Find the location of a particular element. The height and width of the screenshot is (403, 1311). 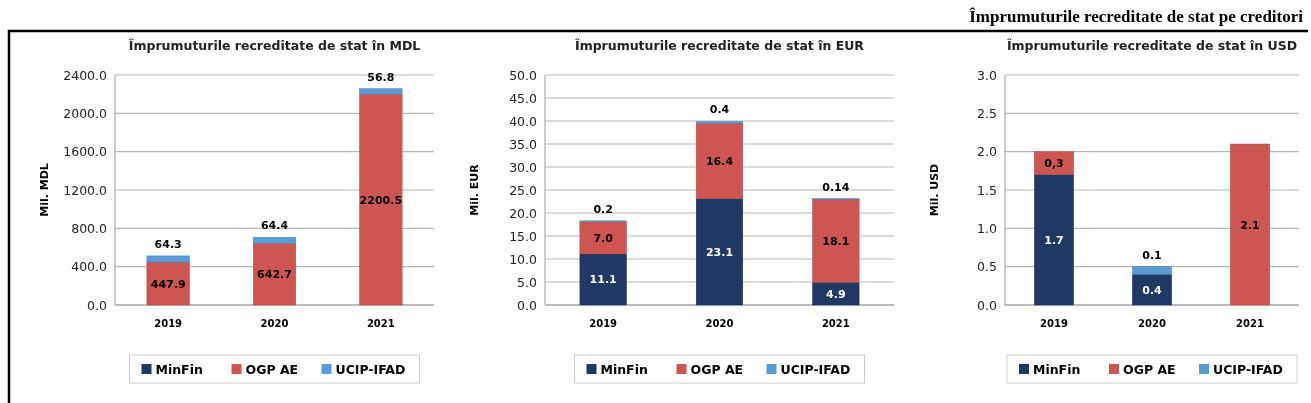

data-label: 16.4 is located at coordinates (719, 162).